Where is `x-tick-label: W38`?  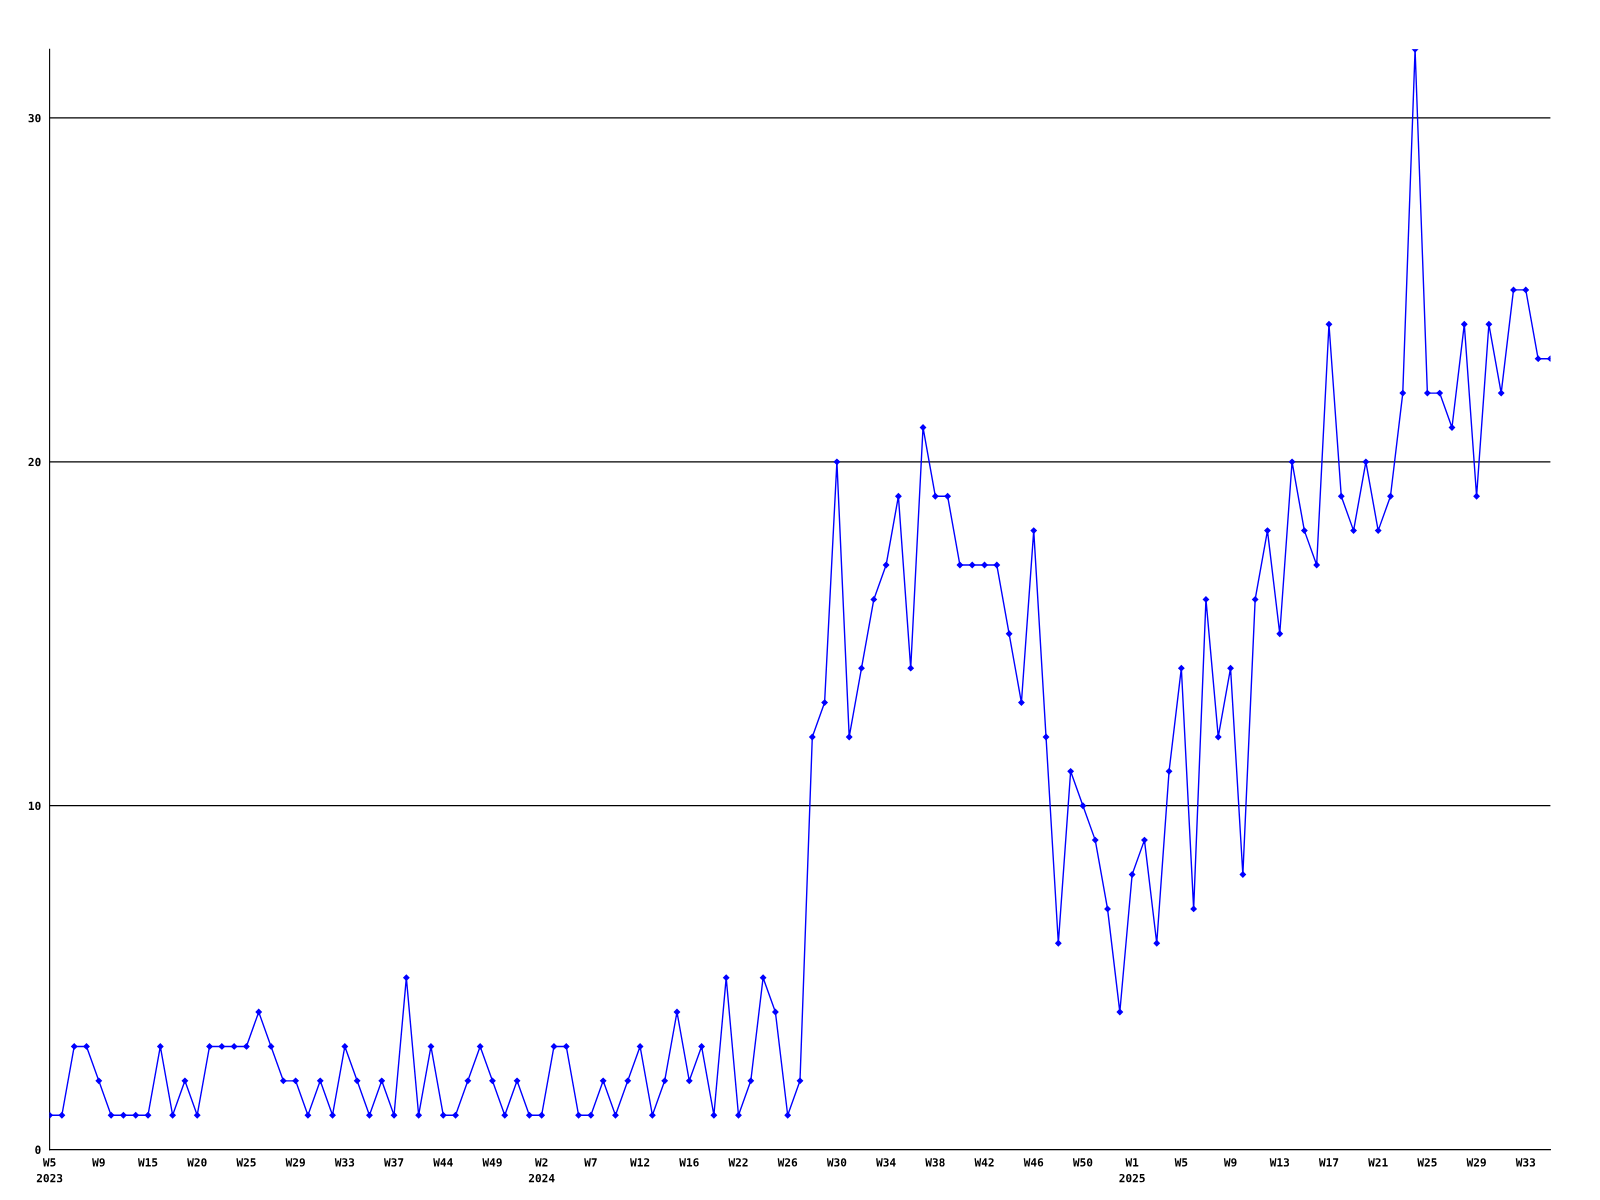 x-tick-label: W38 is located at coordinates (935, 1162).